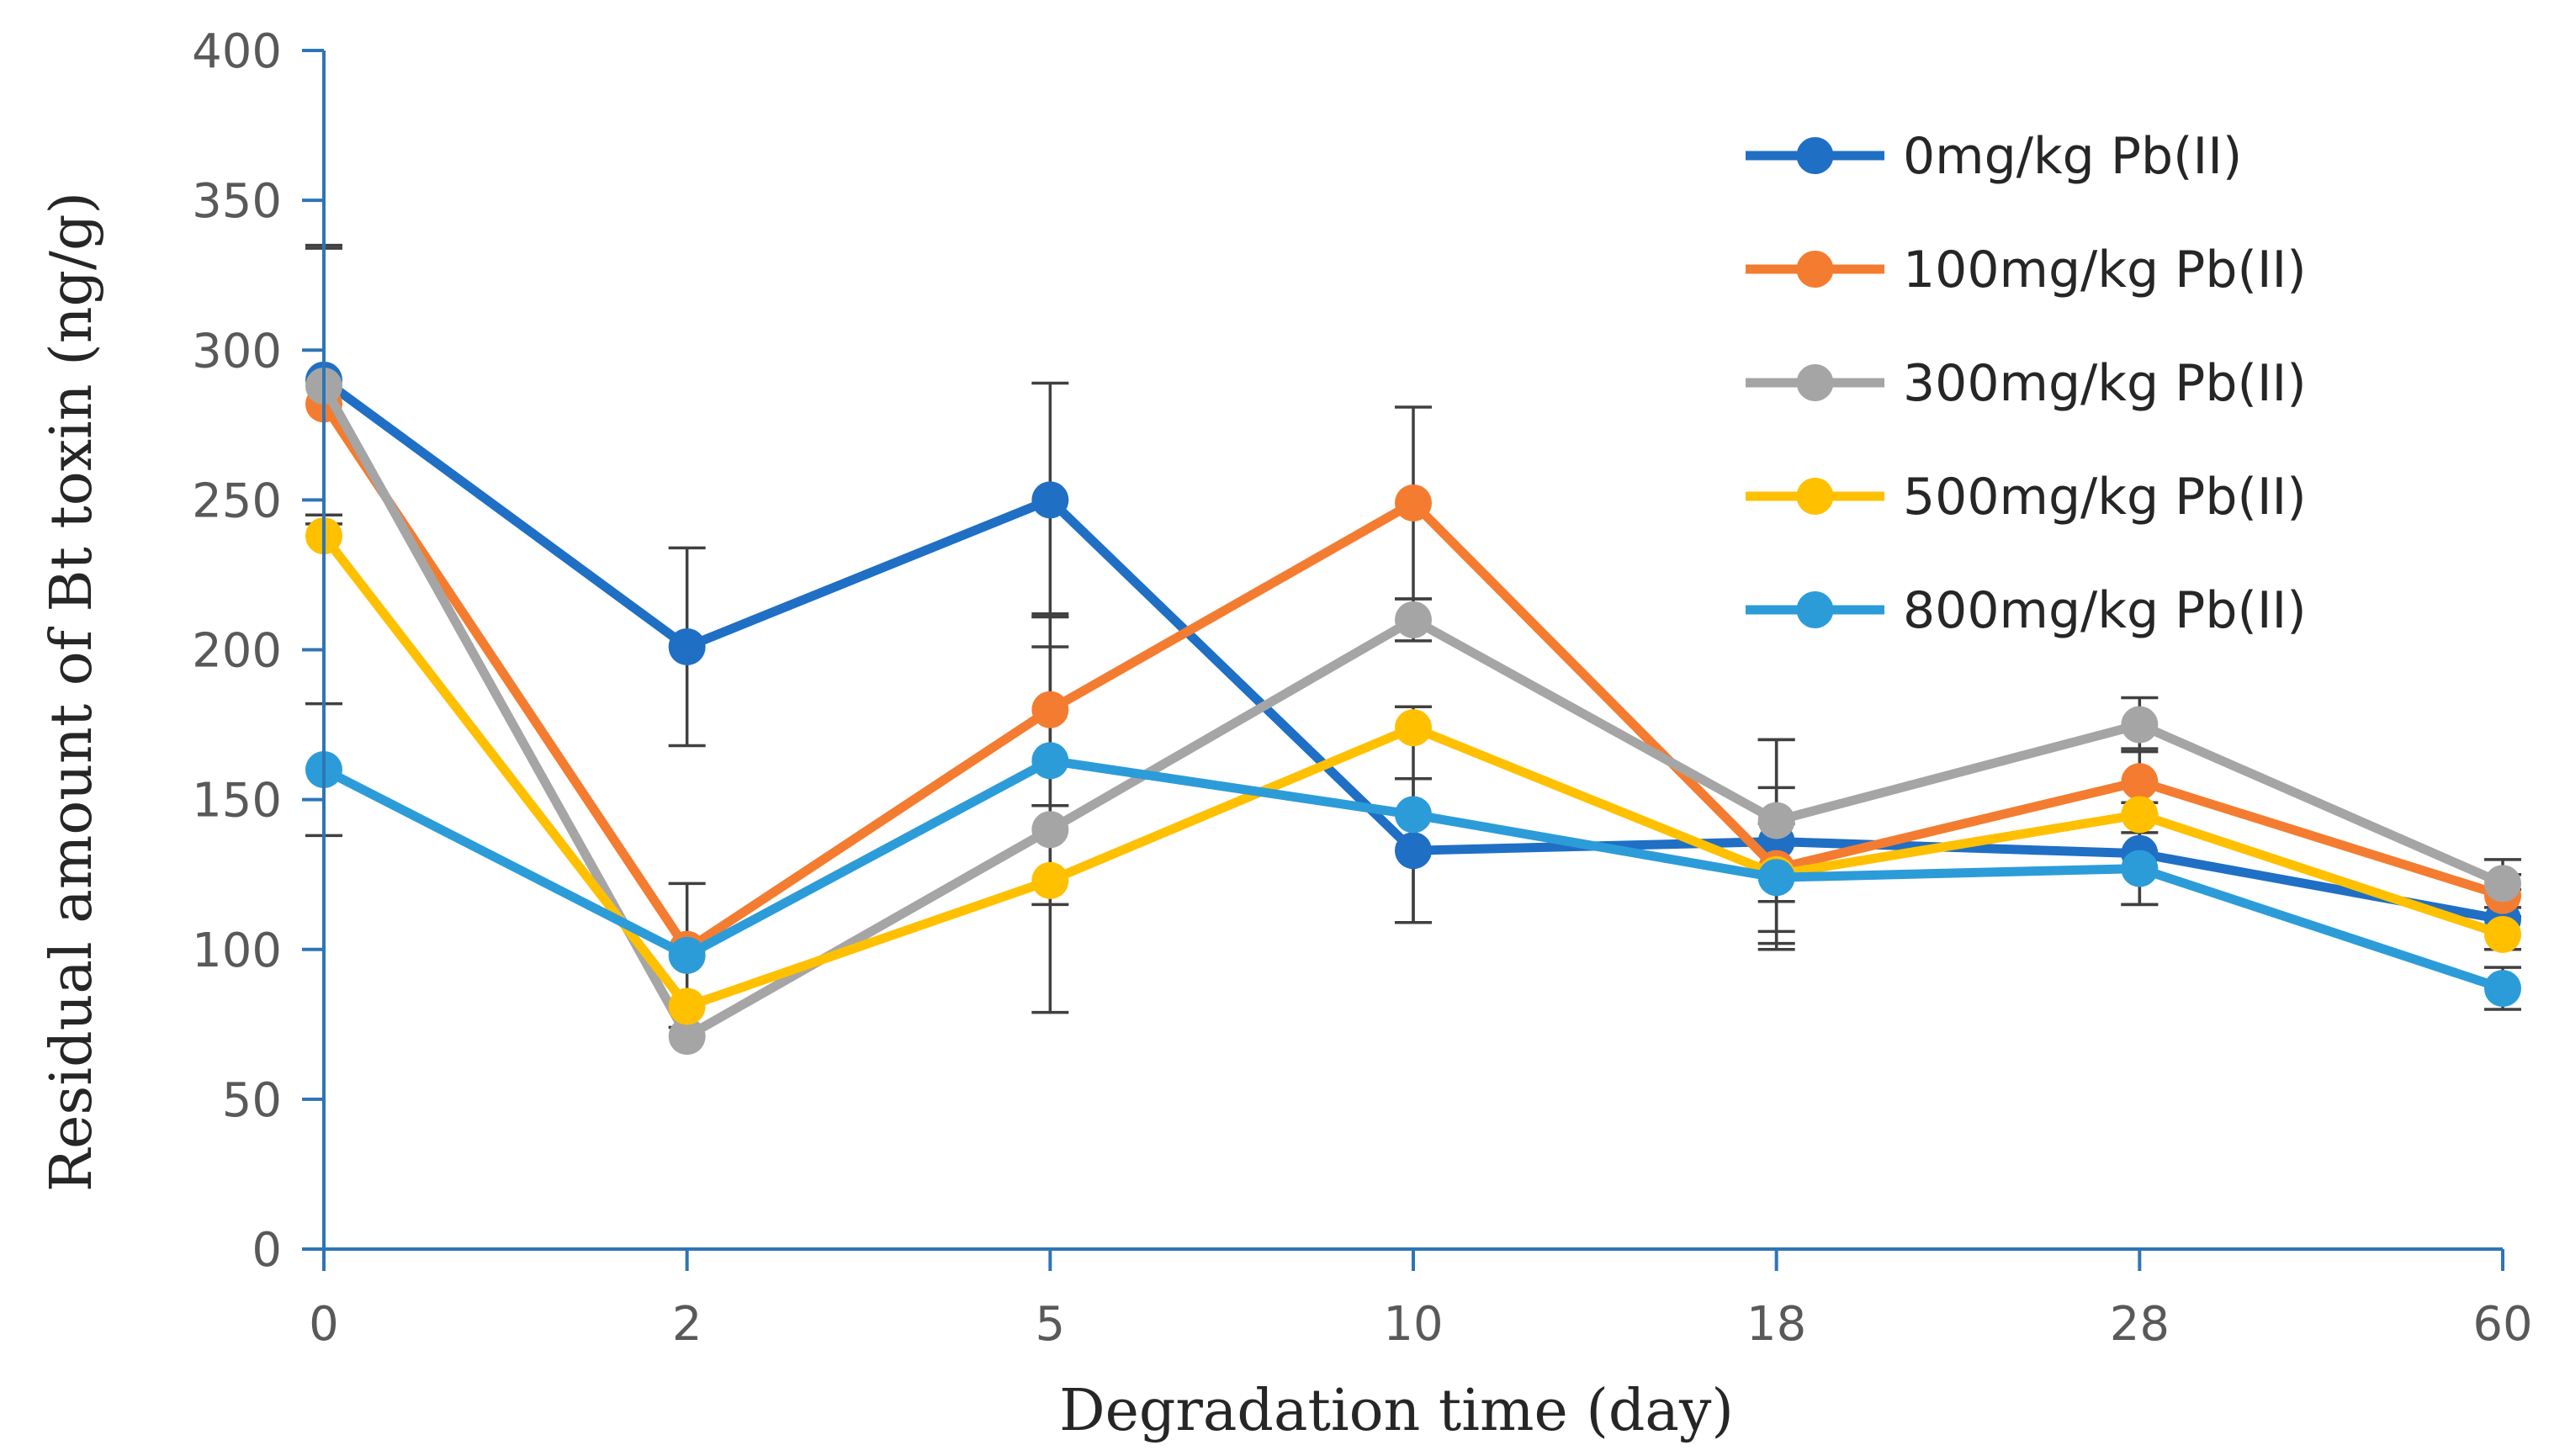  What do you see at coordinates (324, 1324) in the screenshot?
I see `x-tick-label: 0` at bounding box center [324, 1324].